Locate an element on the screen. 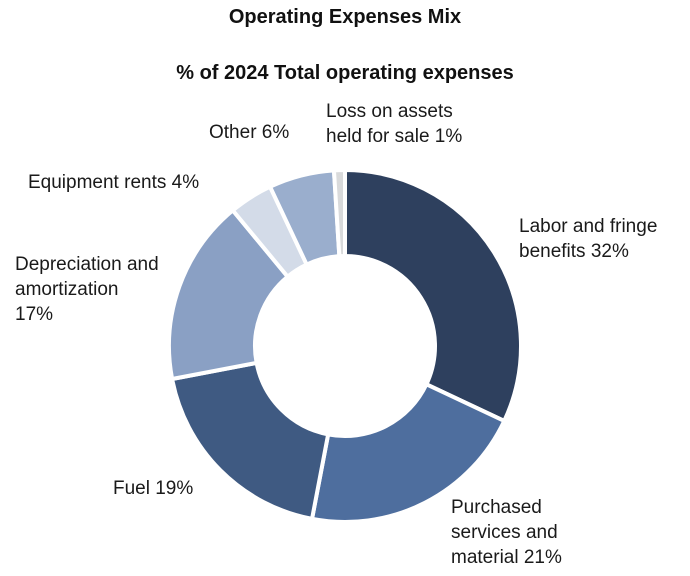  slice-label-line: Loss on assets is located at coordinates (389, 111).